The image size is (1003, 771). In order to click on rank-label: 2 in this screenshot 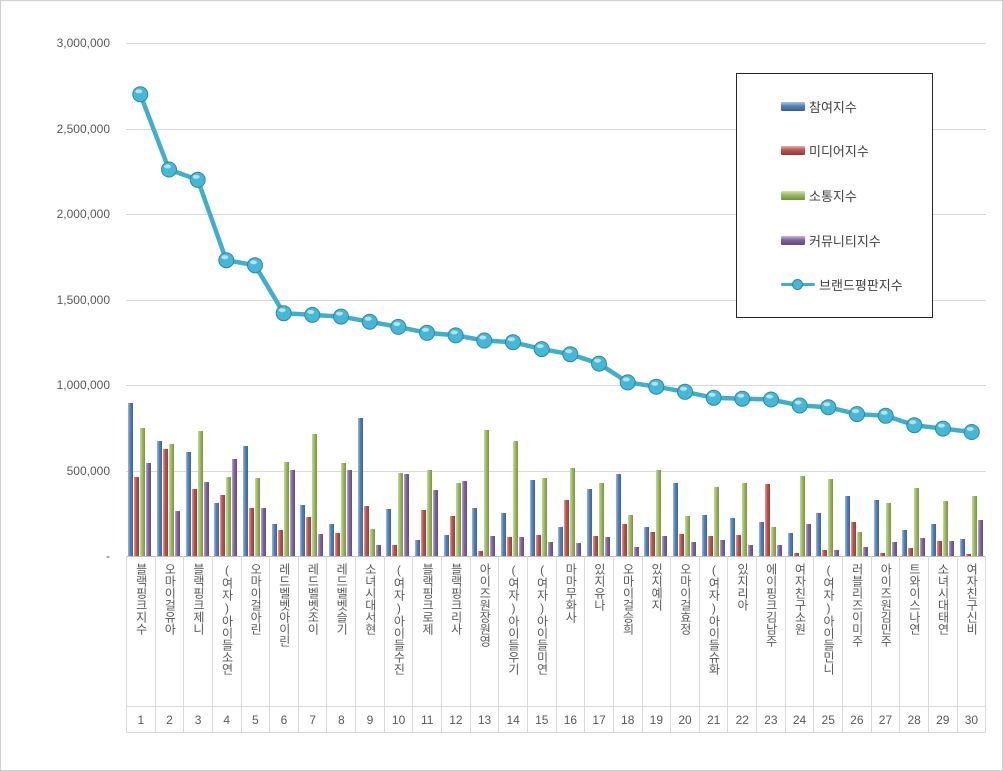, I will do `click(169, 719)`.